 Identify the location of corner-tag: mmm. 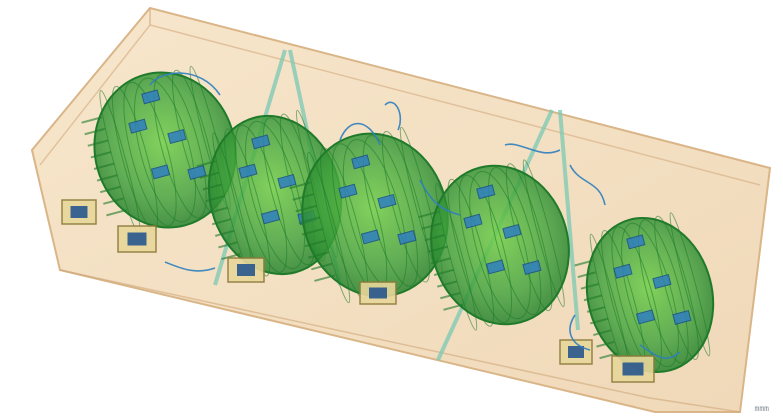
(761, 408).